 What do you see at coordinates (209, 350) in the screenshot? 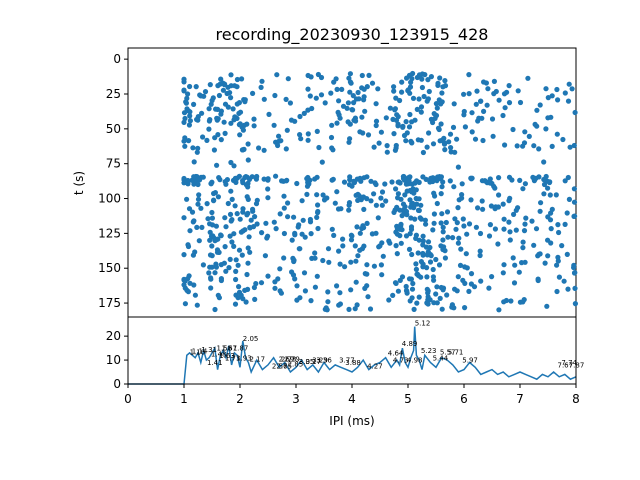
I see `peak-label: 1.31` at bounding box center [209, 350].